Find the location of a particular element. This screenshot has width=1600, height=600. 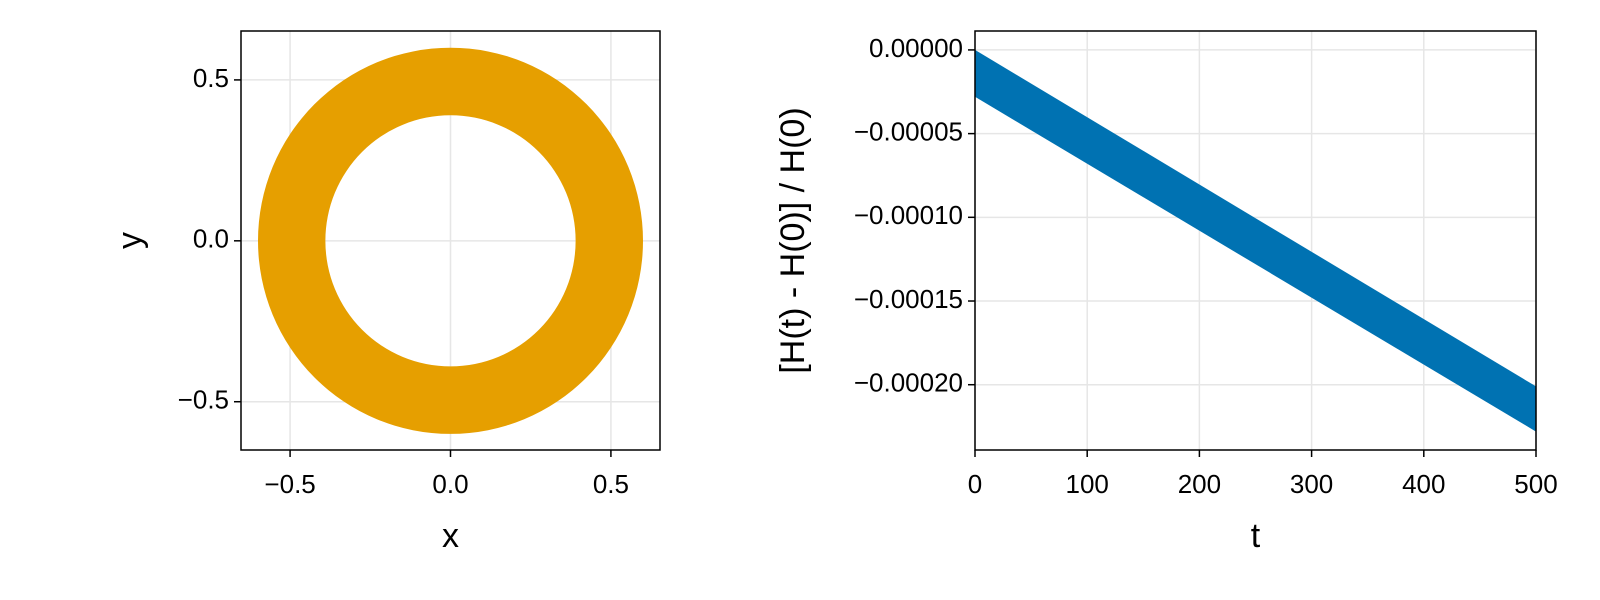

y-tick-label: 0.00000 is located at coordinates (916, 48).